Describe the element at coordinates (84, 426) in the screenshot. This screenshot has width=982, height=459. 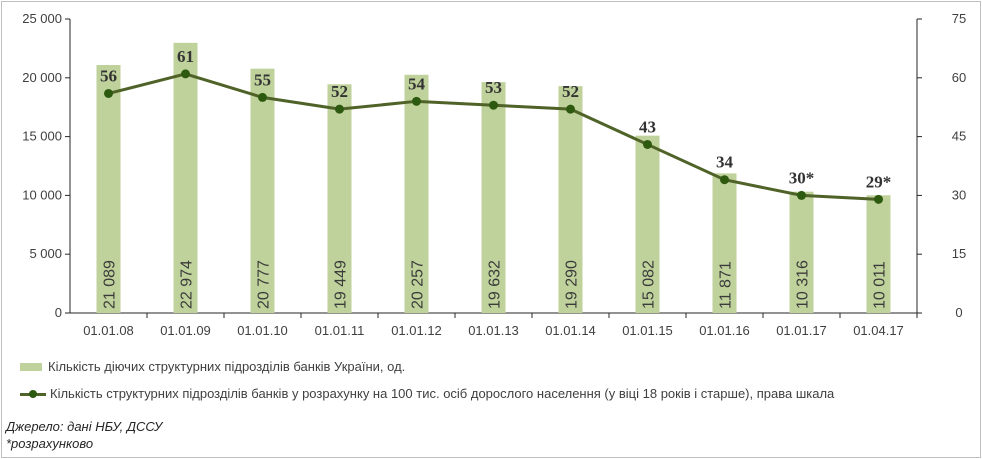
I see `source-note: Джерело: дані НБУ, ДССУ` at that location.